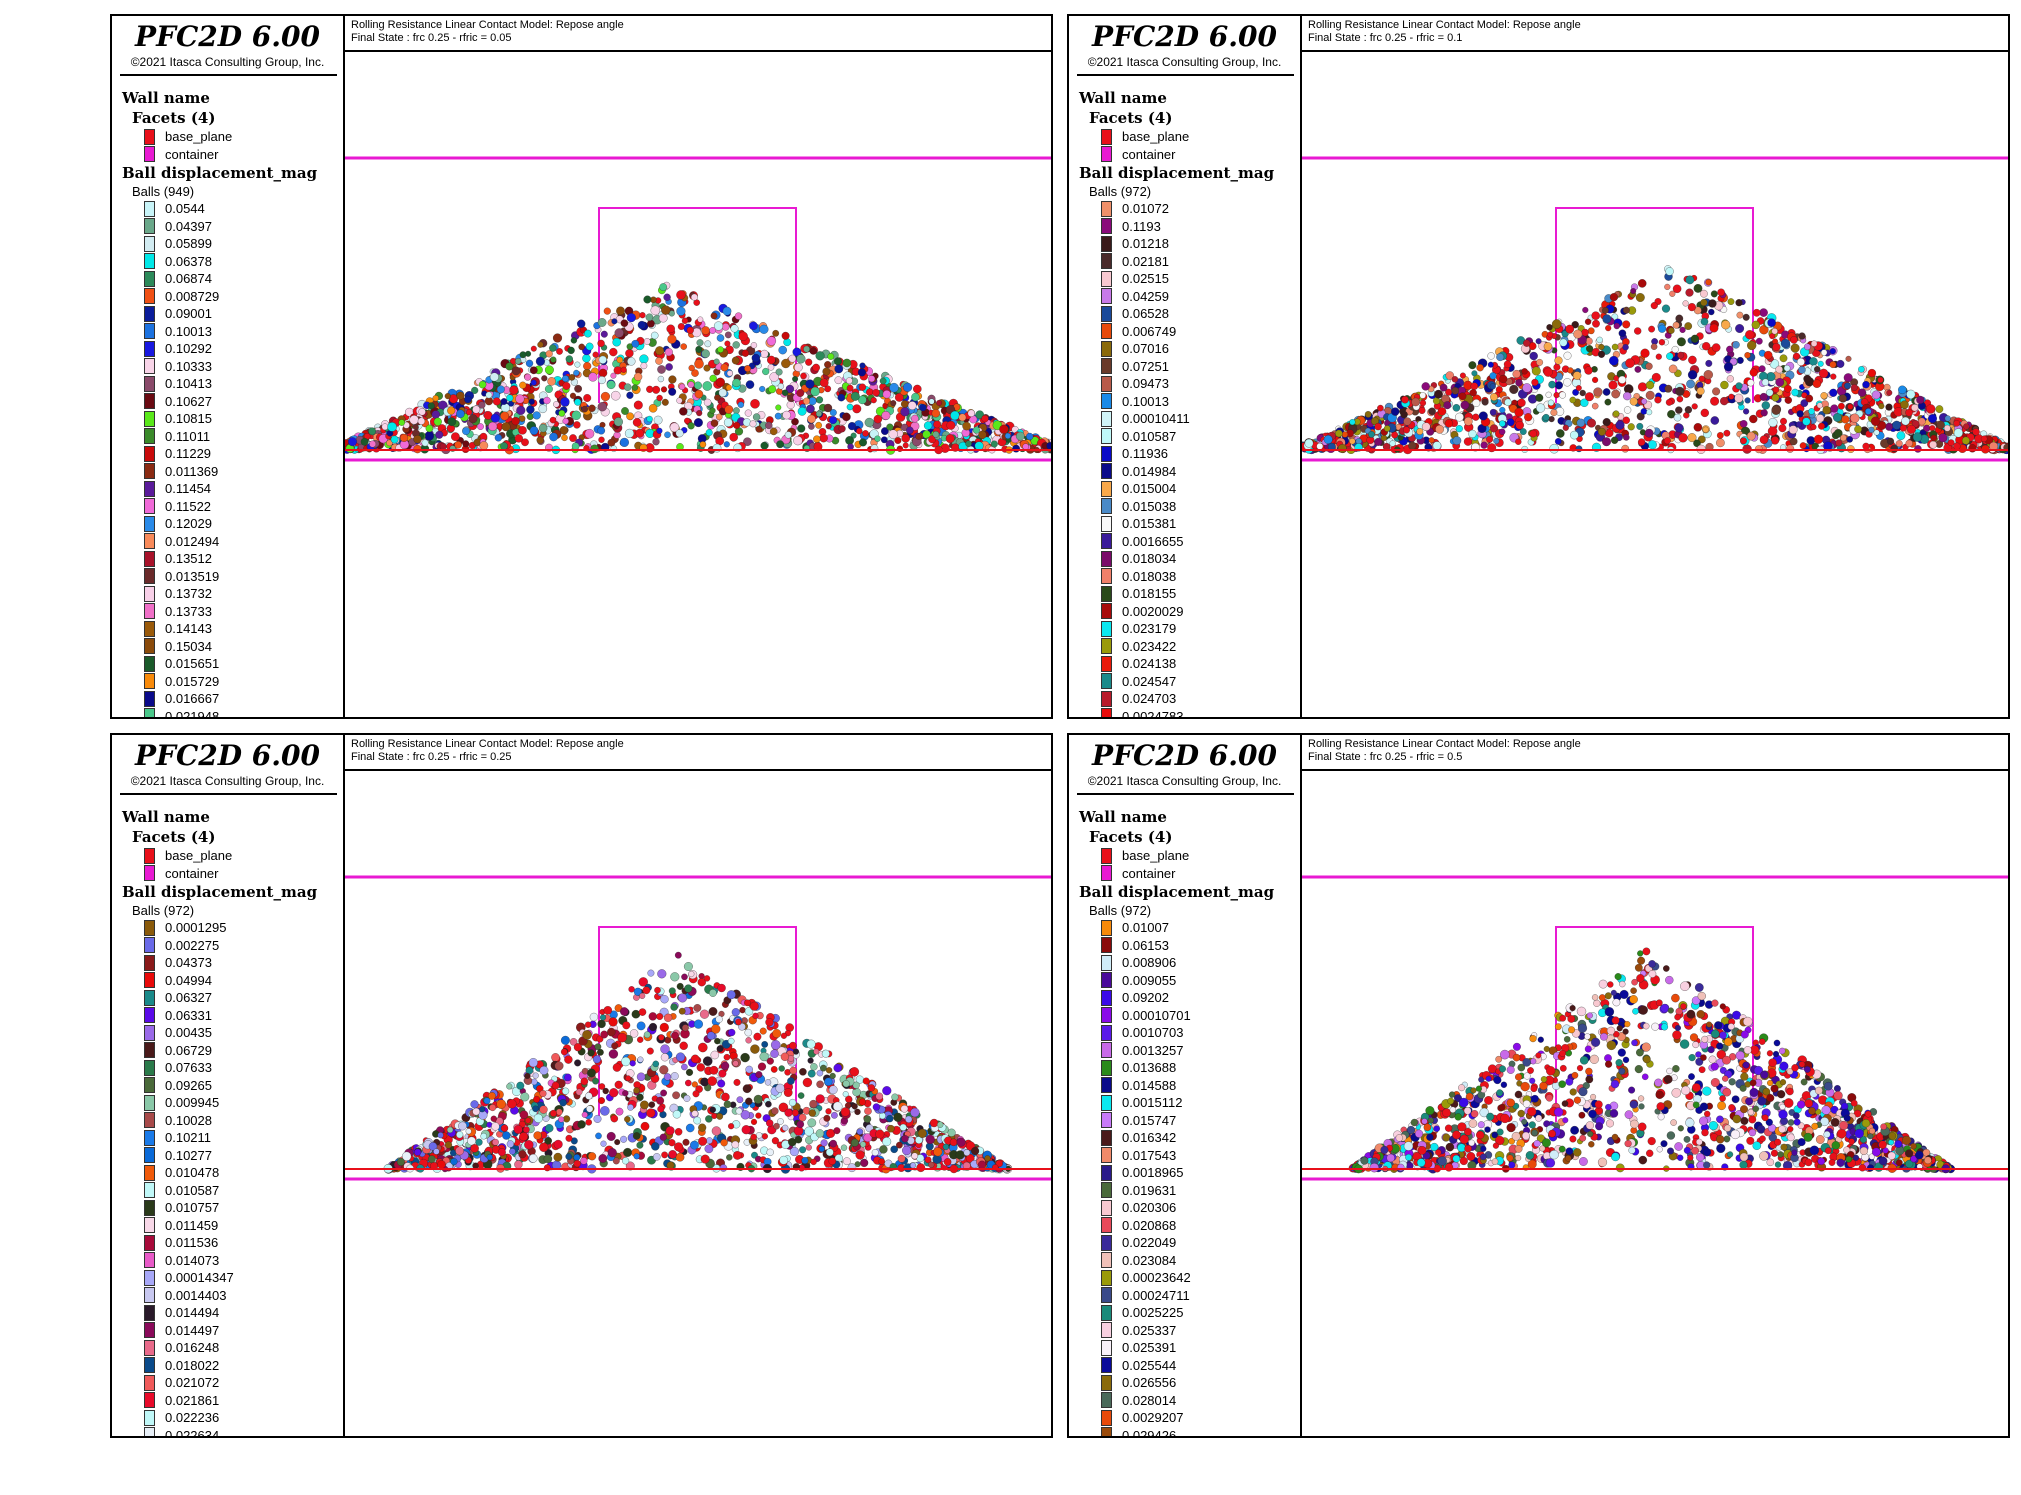 Image resolution: width=2021 pixels, height=1495 pixels. Describe the element at coordinates (192, 296) in the screenshot. I see `legend-label: 0.008729` at that location.